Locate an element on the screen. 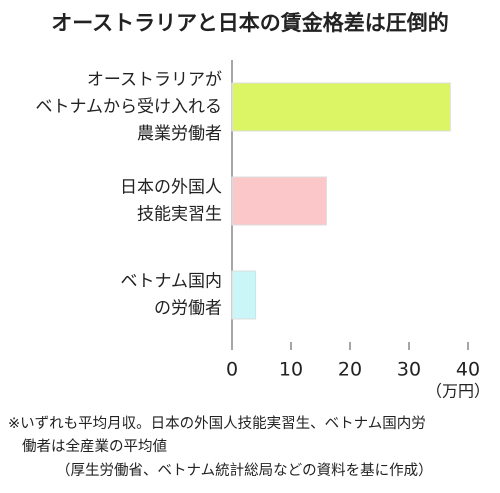 This screenshot has height=493, width=500. x-tick-label: 30 is located at coordinates (409, 370).